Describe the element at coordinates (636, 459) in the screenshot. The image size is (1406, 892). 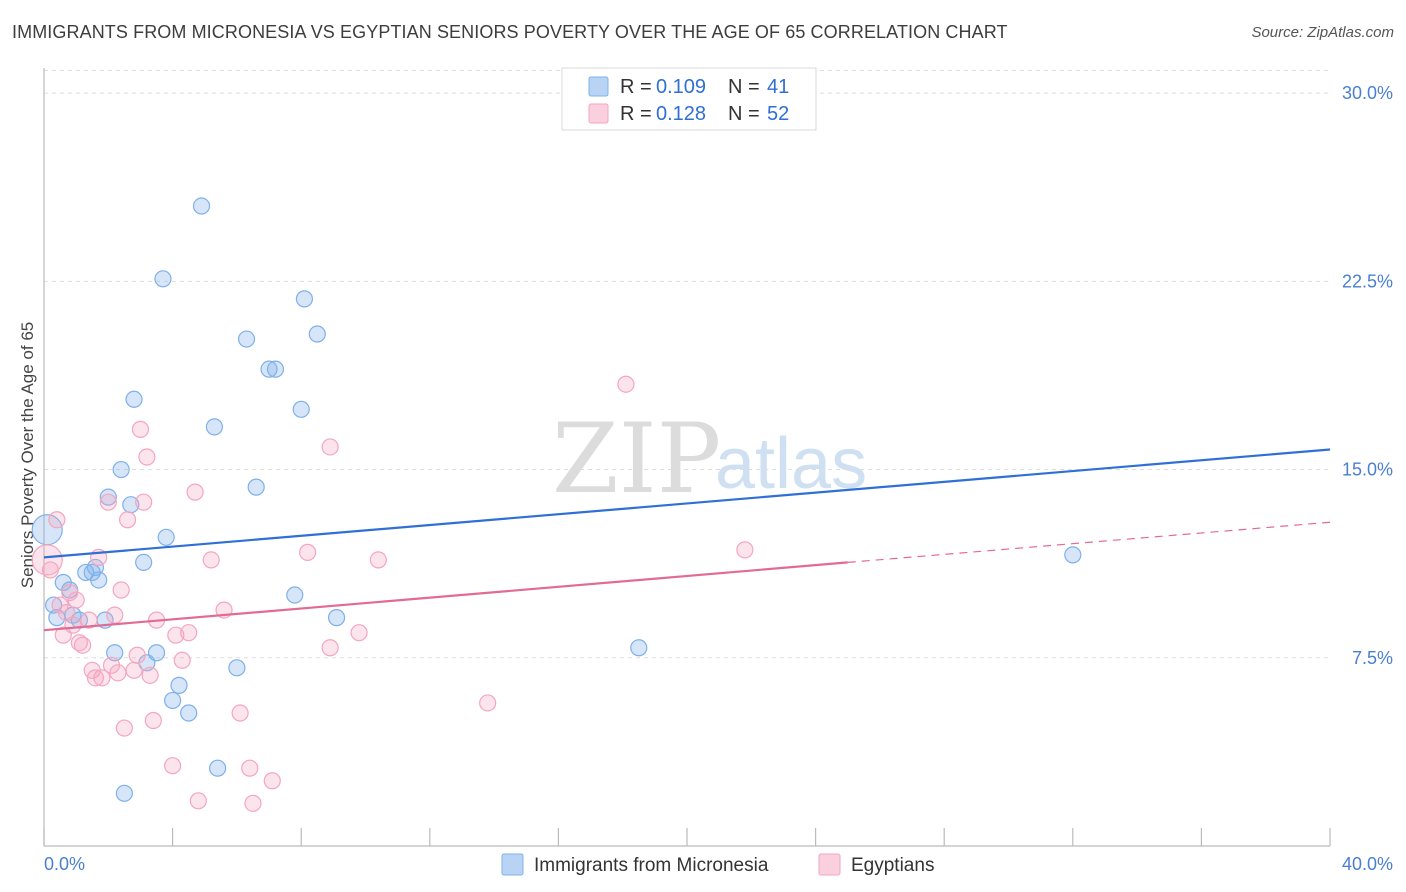
I see `watermark-zip: ZIP` at that location.